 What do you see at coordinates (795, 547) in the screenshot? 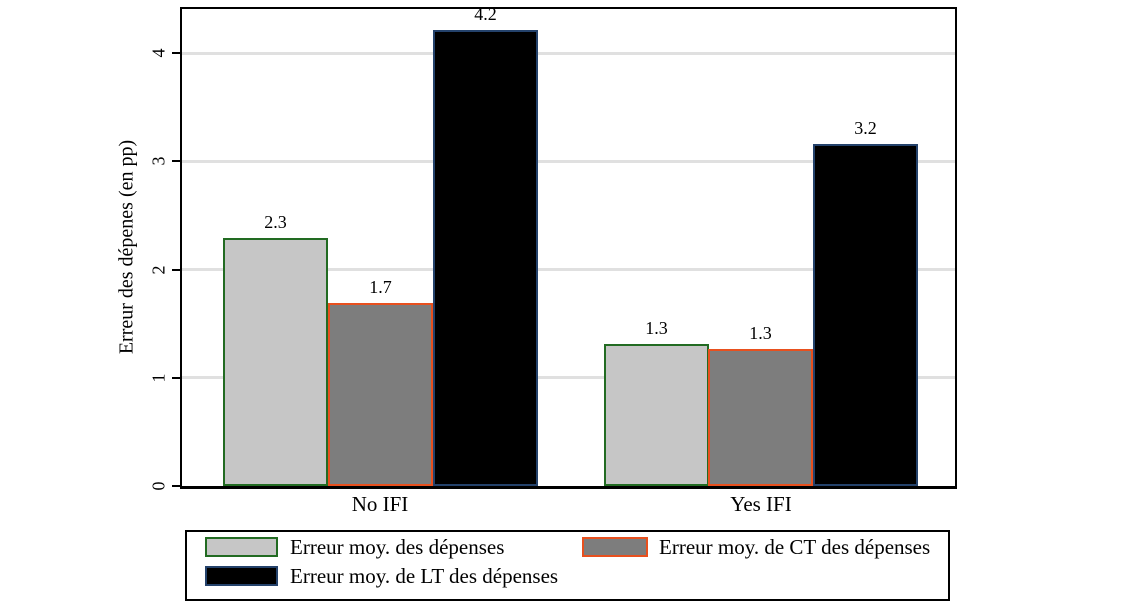
I see `legend-label-series-2: Erreur moy. de CT des dépenses` at bounding box center [795, 547].